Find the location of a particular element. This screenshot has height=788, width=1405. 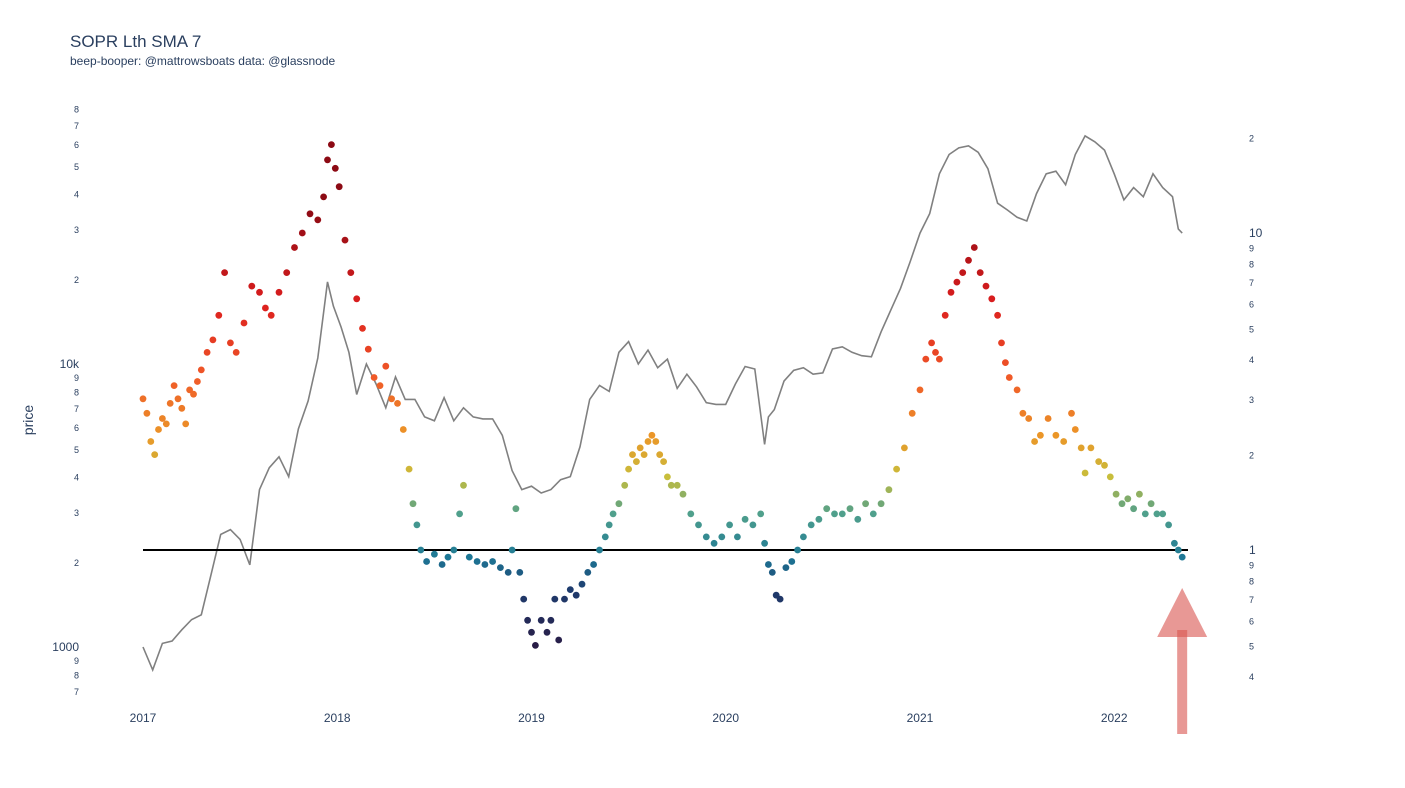

y-left-tick-label: 9 is located at coordinates (76, 661).